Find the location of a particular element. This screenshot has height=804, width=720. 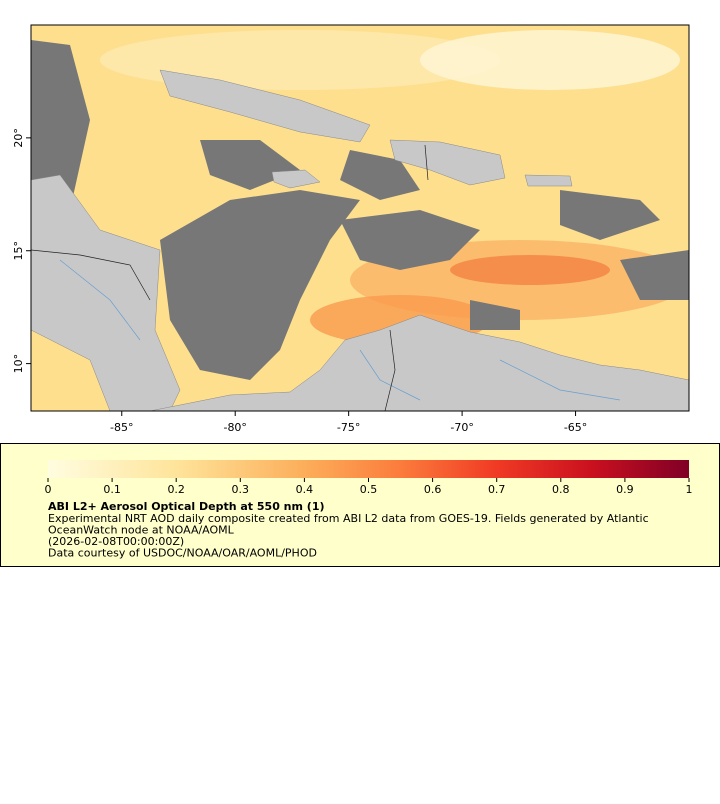

x-tick-label: -65° is located at coordinates (575, 427).